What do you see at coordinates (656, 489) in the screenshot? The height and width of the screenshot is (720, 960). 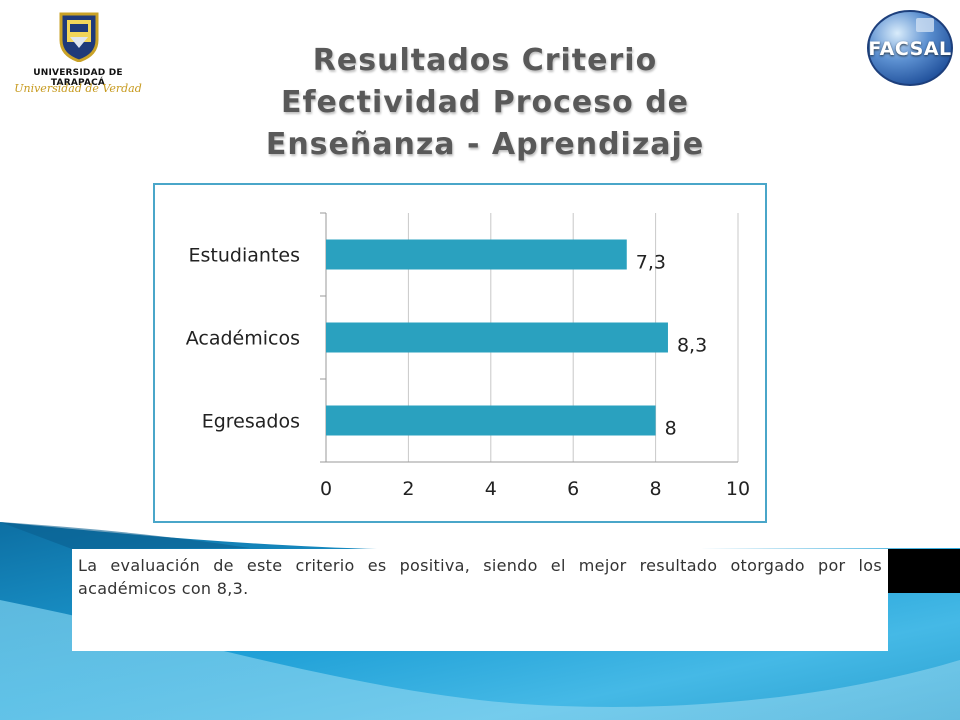 I see `x-tick-label: 8` at bounding box center [656, 489].